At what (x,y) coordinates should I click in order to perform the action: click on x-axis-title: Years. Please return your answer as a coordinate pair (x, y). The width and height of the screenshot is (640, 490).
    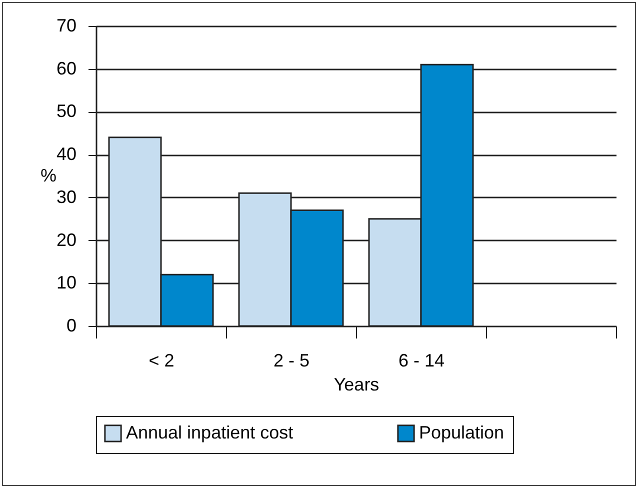
    Looking at the image, I should click on (357, 384).